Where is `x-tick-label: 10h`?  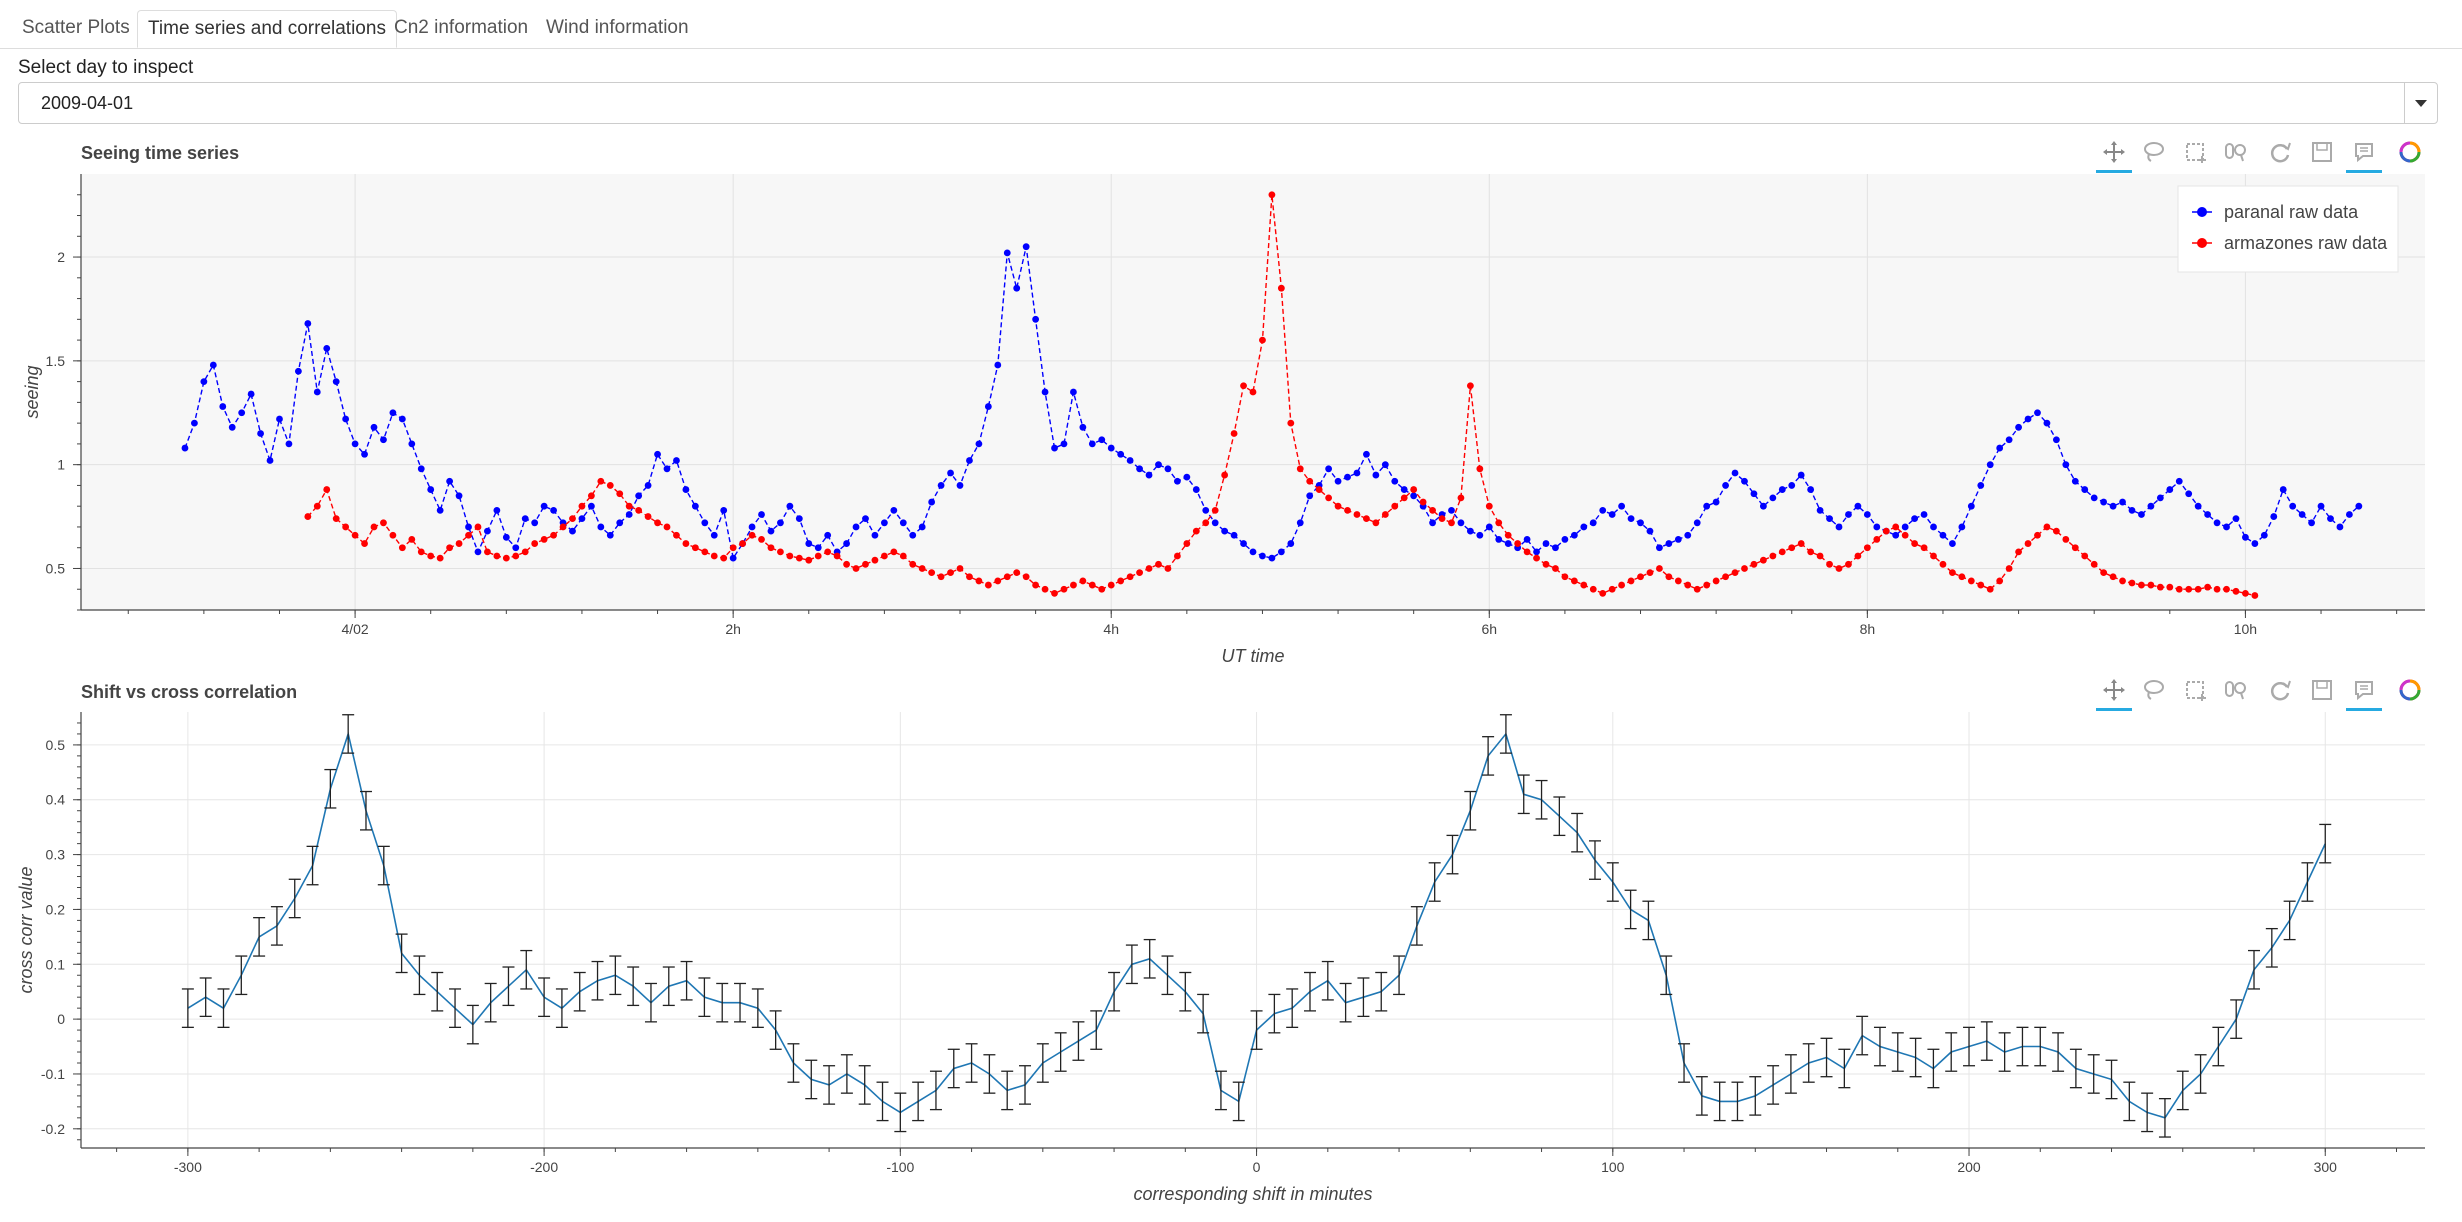
x-tick-label: 10h is located at coordinates (2245, 629).